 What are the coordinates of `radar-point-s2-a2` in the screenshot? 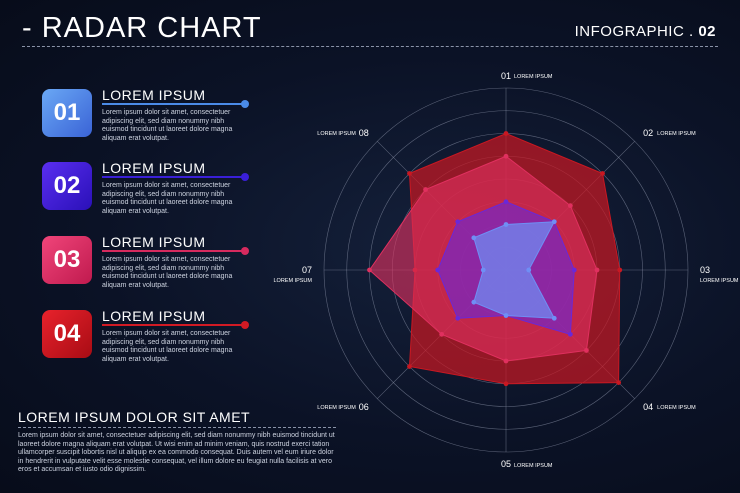 It's located at (570, 206).